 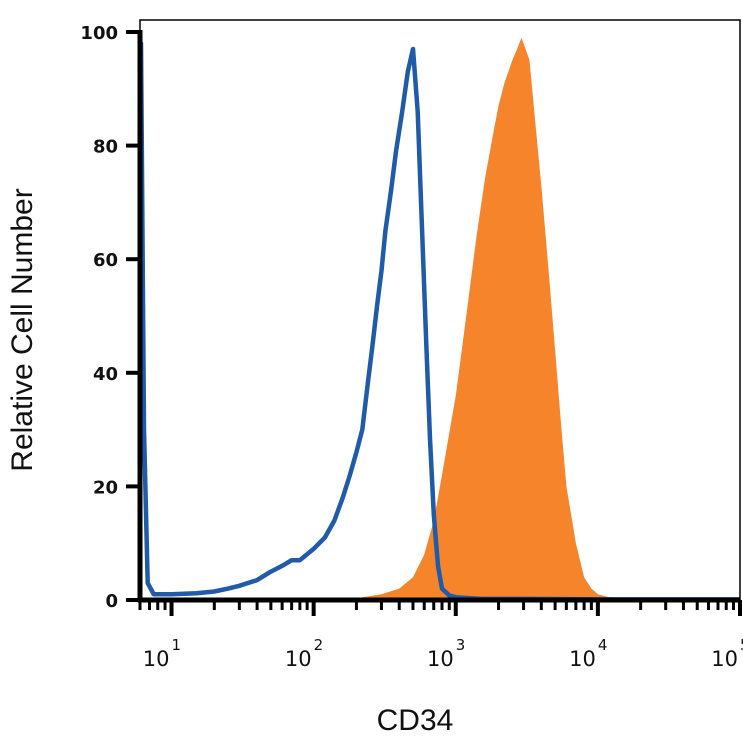 What do you see at coordinates (105, 374) in the screenshot?
I see `y-tick-label: 40` at bounding box center [105, 374].